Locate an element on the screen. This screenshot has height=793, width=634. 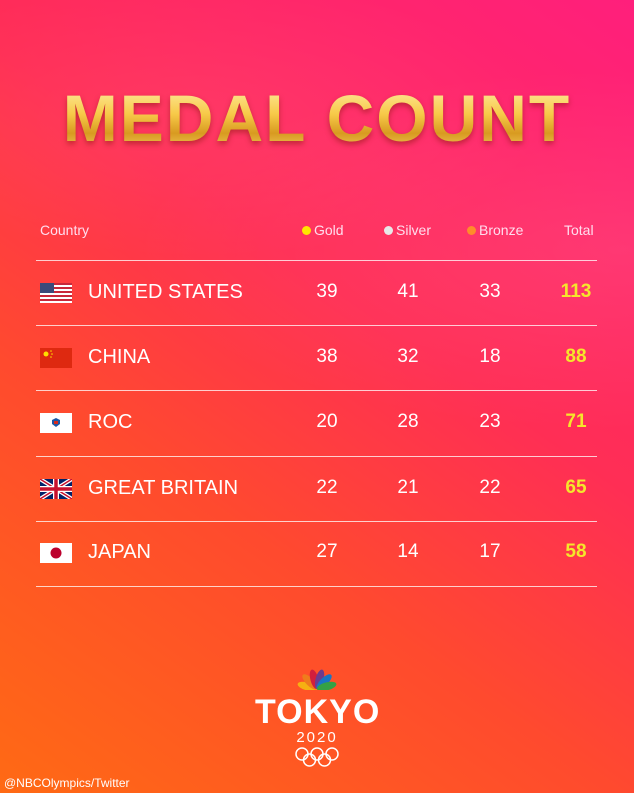
gold-count: 39 is located at coordinates (327, 291).